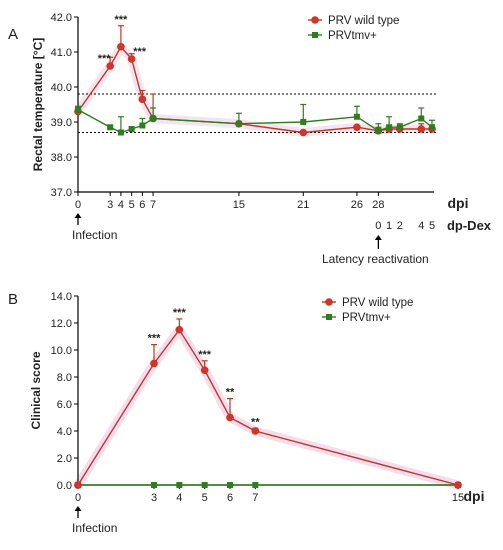  Describe the element at coordinates (303, 205) in the screenshot. I see `x-tick-label: 21` at that location.